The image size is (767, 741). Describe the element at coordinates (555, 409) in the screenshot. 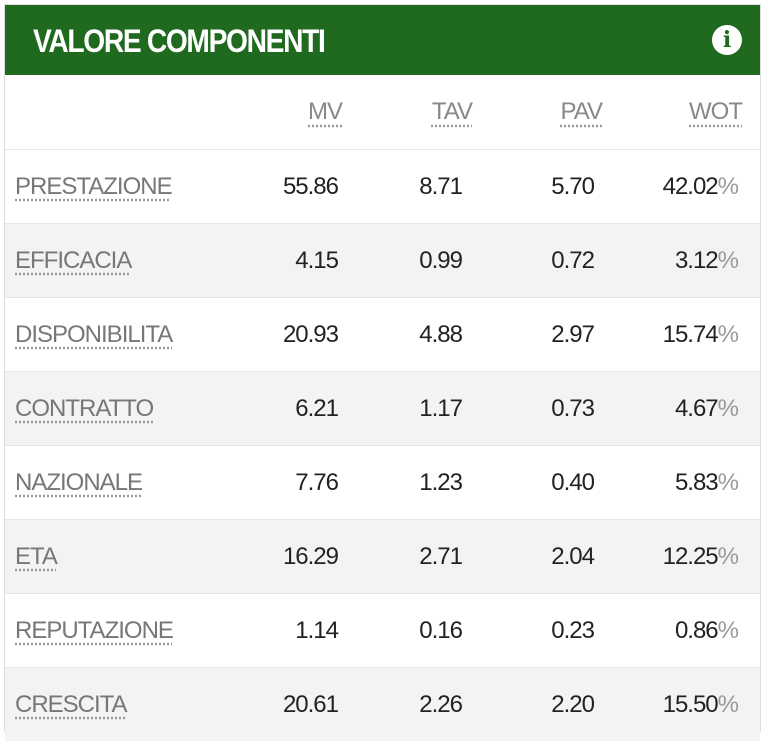

I see `value-cell: 0.73` at that location.